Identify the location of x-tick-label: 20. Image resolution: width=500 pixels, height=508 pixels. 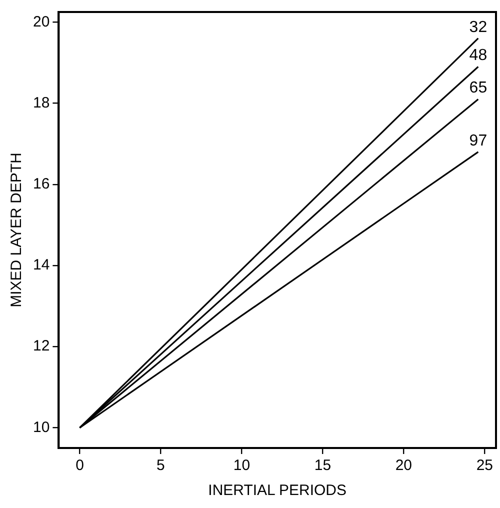
(403, 465).